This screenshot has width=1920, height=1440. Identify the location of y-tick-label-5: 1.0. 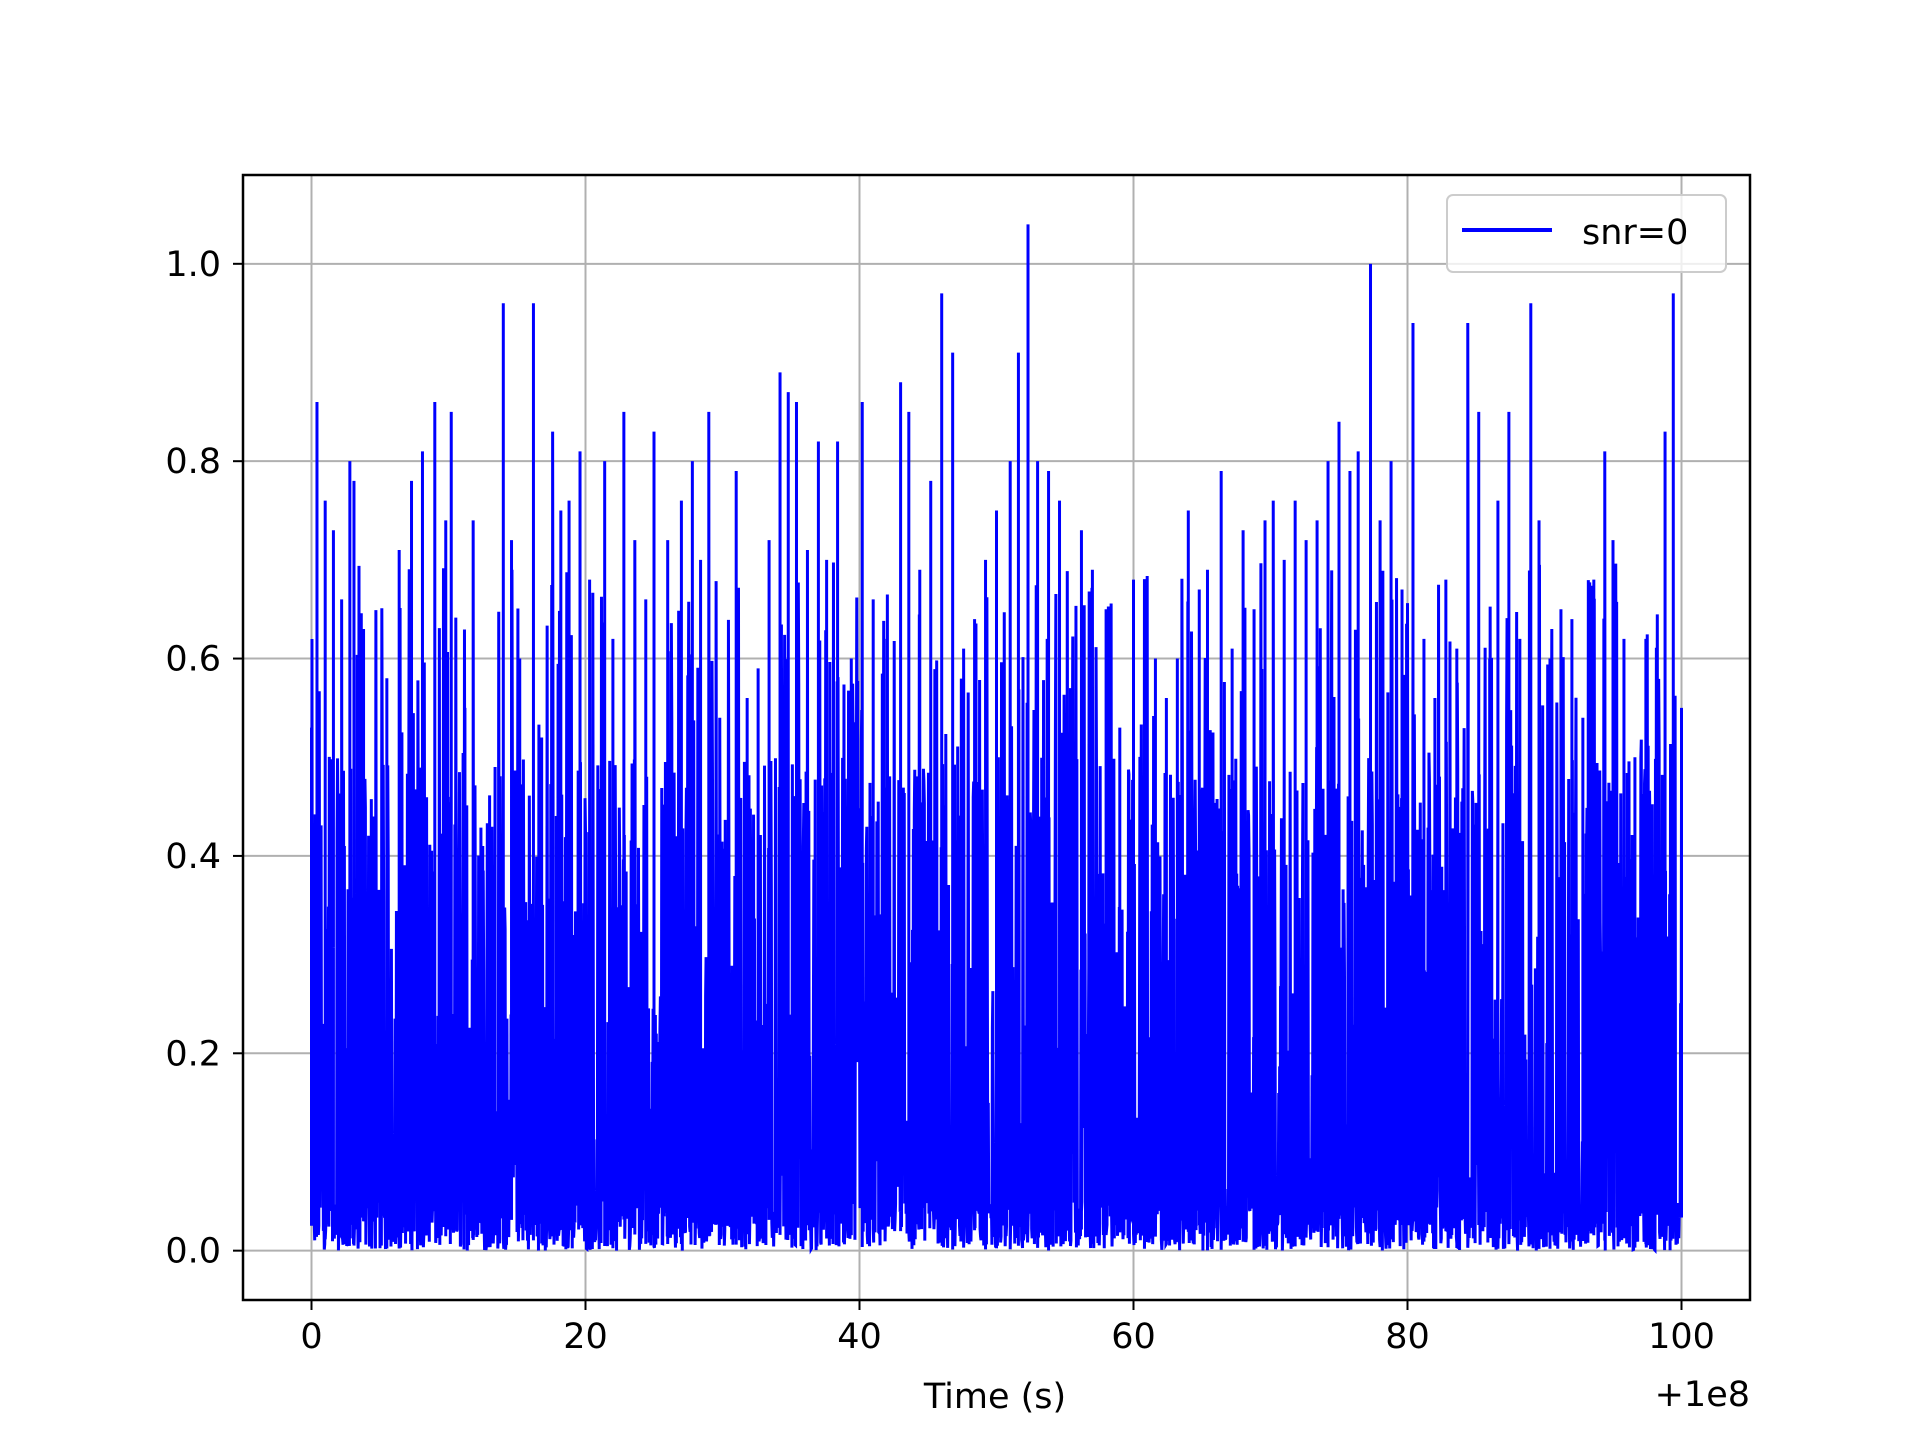
(193, 265).